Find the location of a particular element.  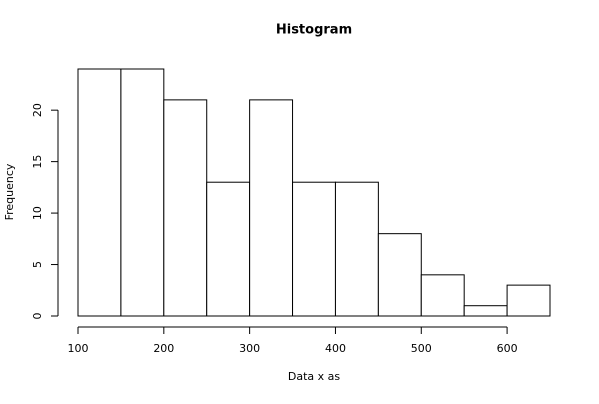

x-tick-label: 200 is located at coordinates (163, 348).